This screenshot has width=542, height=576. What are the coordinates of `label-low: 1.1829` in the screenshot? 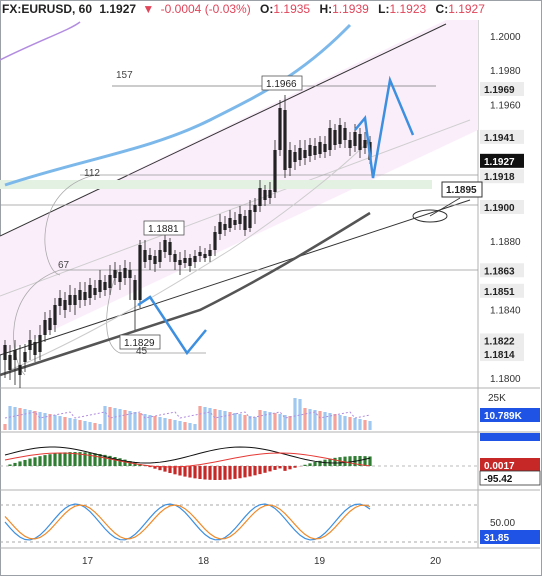 It's located at (140, 342).